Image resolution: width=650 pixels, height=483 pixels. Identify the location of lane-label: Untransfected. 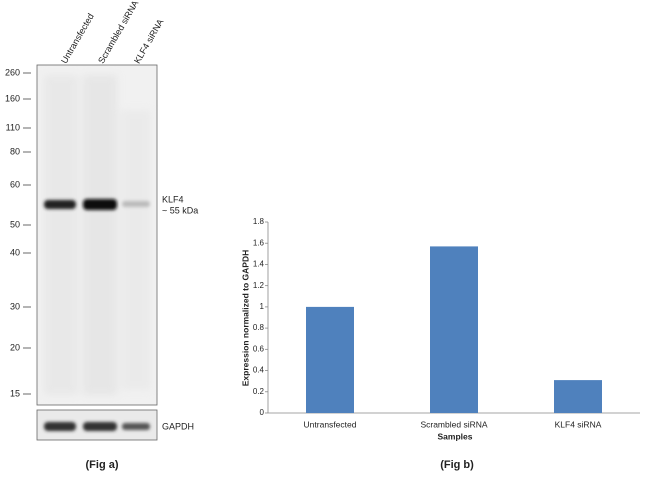
(77, 39).